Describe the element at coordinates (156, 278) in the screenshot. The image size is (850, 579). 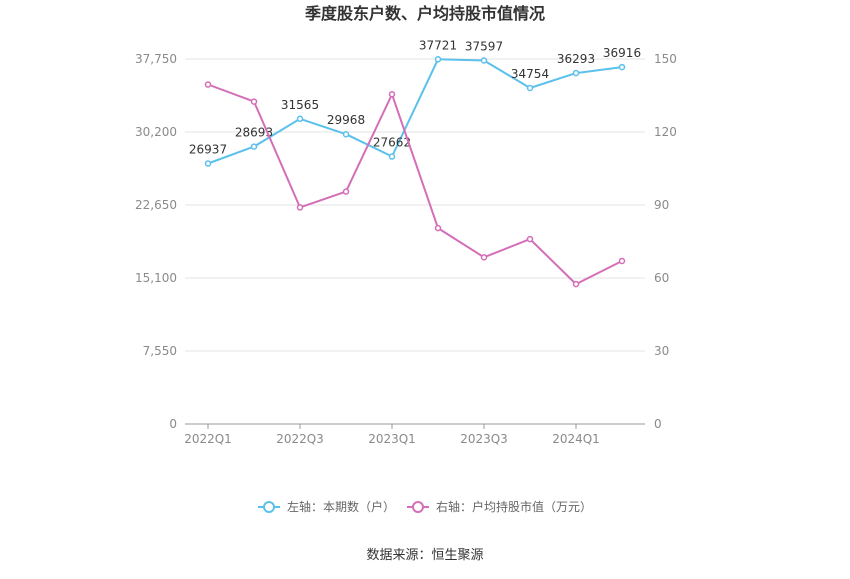
I see `left-axis-tick-label: 15,100` at that location.